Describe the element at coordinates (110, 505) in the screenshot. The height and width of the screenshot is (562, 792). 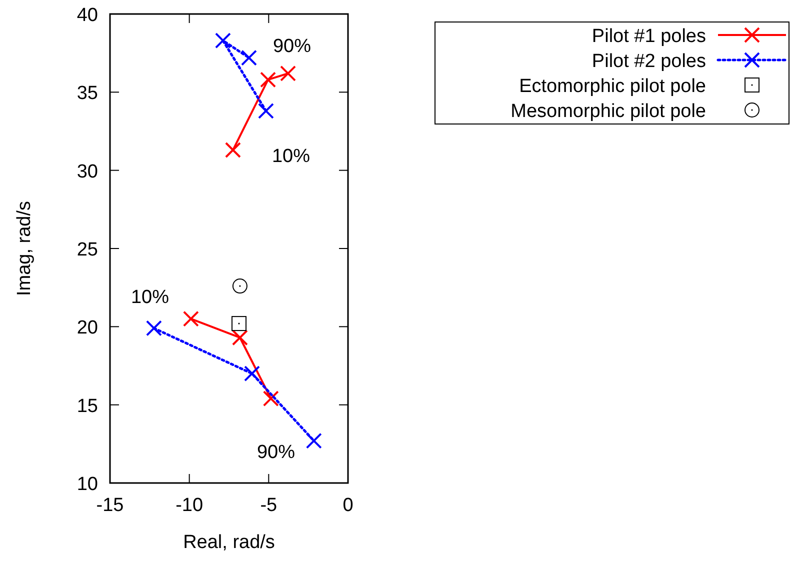
I see `x-tick-label: -15` at that location.